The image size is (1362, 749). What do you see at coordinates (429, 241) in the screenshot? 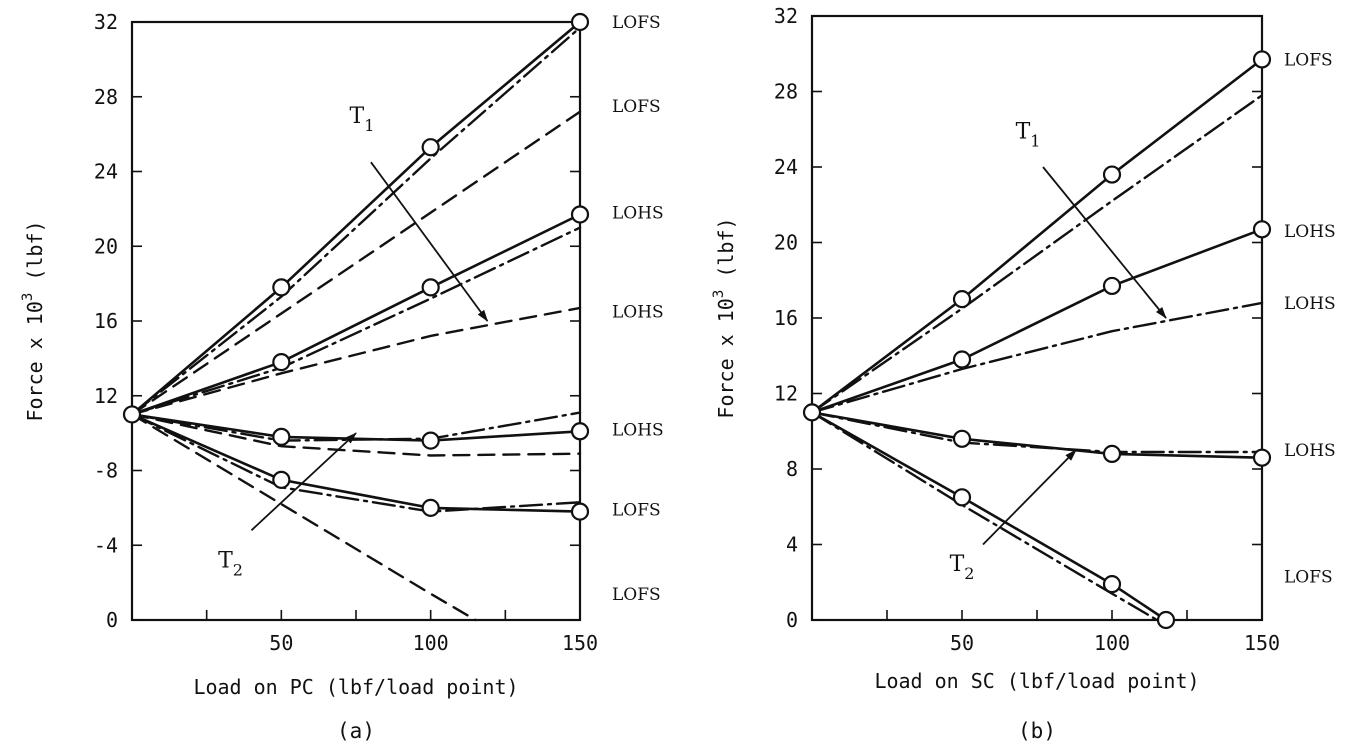
I see `panel-a-t1-arrow` at bounding box center [429, 241].